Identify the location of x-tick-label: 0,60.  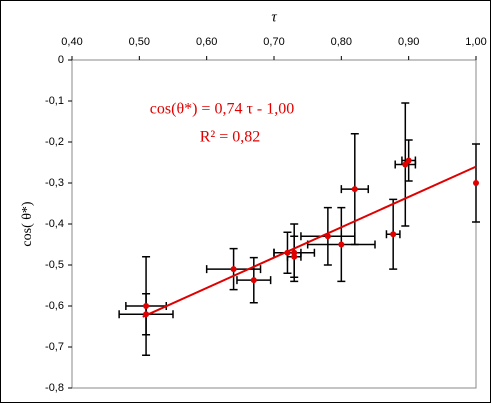
(206, 42).